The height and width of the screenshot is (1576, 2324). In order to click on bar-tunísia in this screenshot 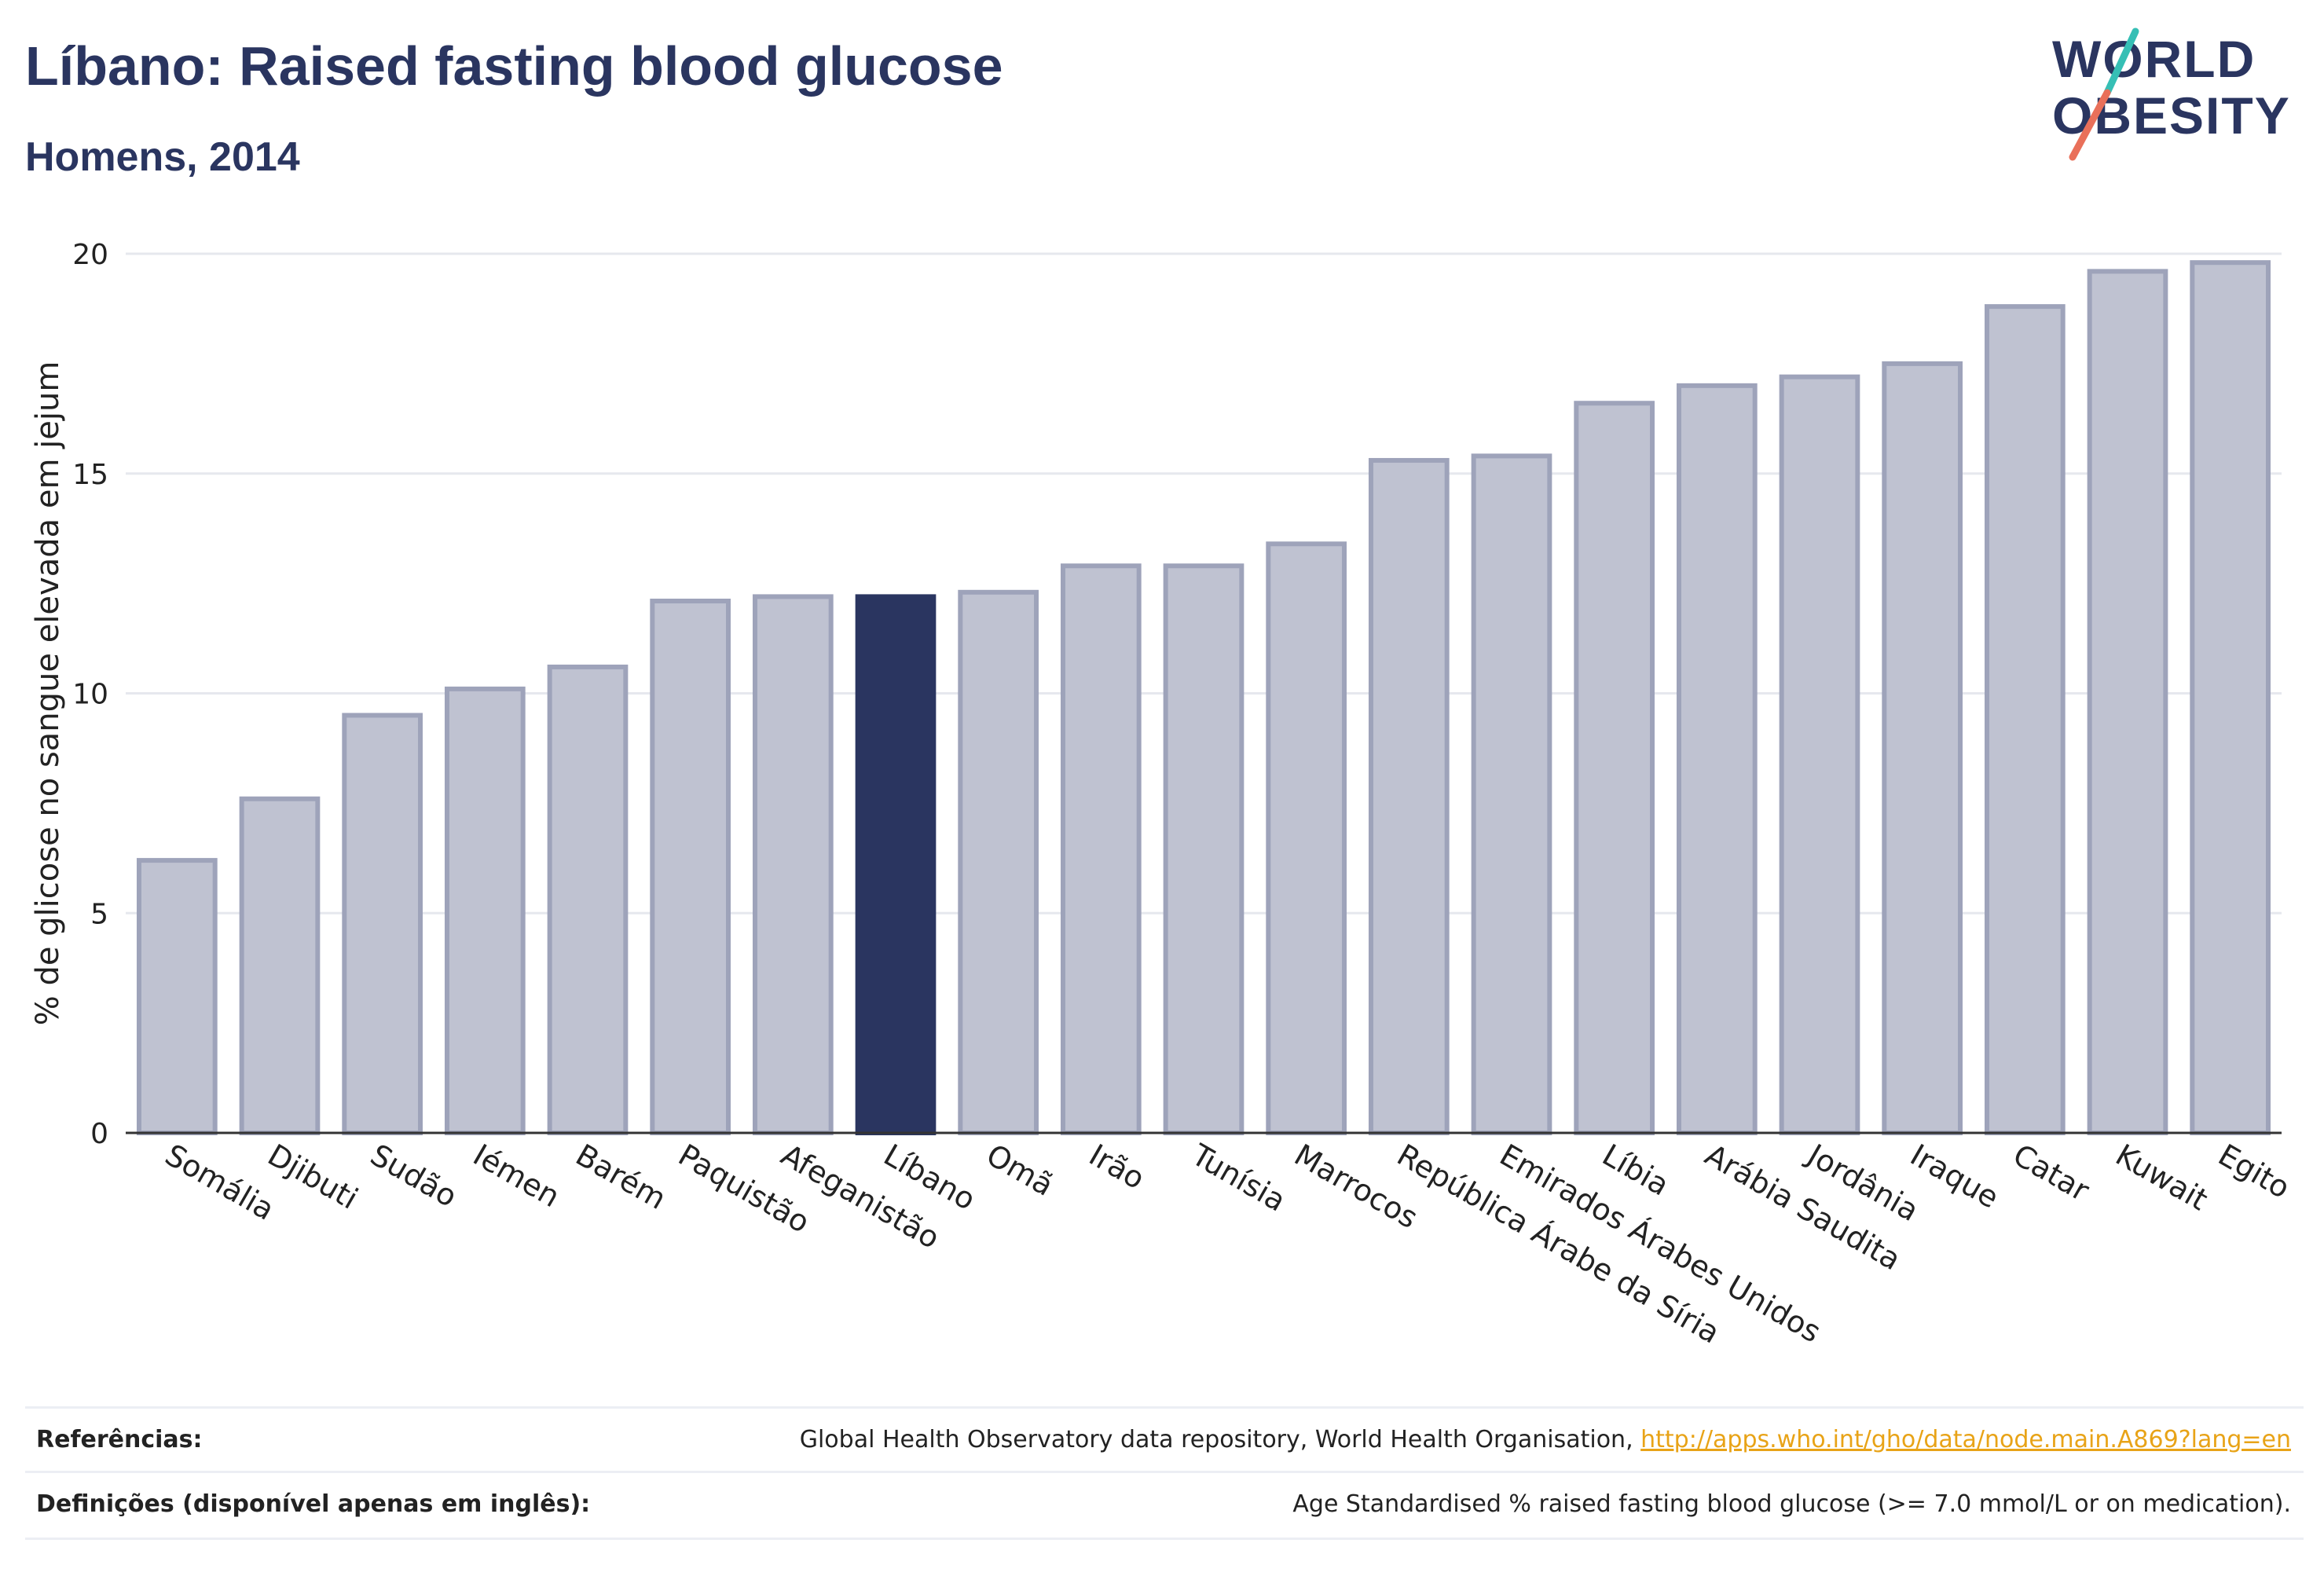, I will do `click(1203, 849)`.